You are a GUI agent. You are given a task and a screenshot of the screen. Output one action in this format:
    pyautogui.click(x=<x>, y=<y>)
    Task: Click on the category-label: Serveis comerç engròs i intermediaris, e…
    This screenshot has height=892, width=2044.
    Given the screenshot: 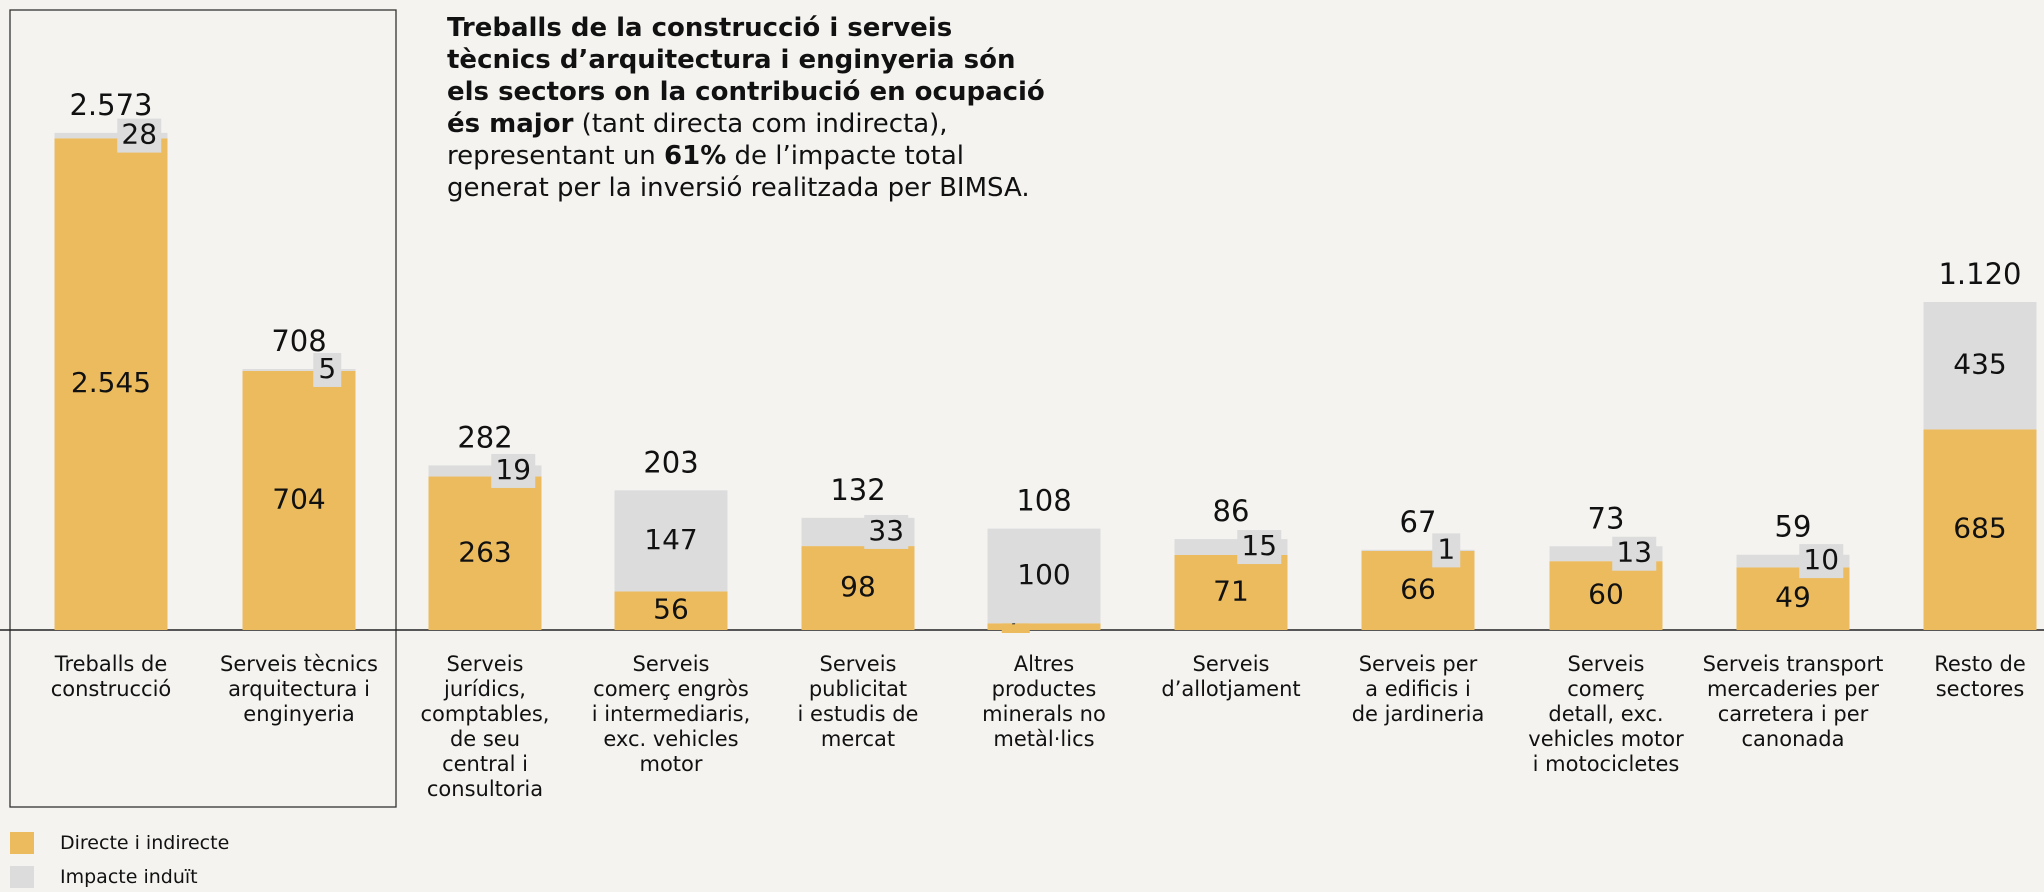 What is the action you would take?
    pyautogui.click(x=671, y=714)
    